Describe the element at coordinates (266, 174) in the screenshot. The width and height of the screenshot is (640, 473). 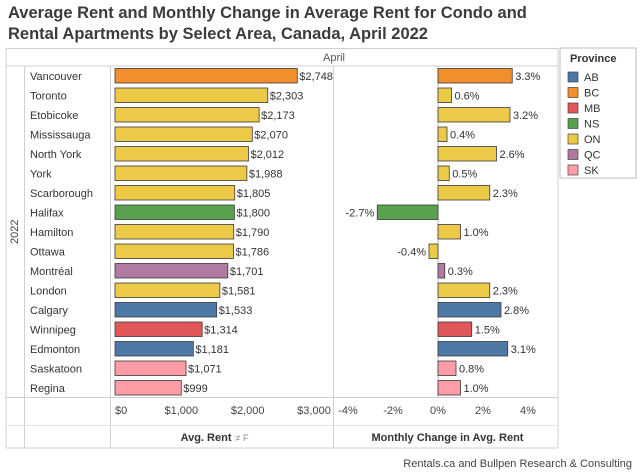
I see `rent-value-label: $1,988` at that location.